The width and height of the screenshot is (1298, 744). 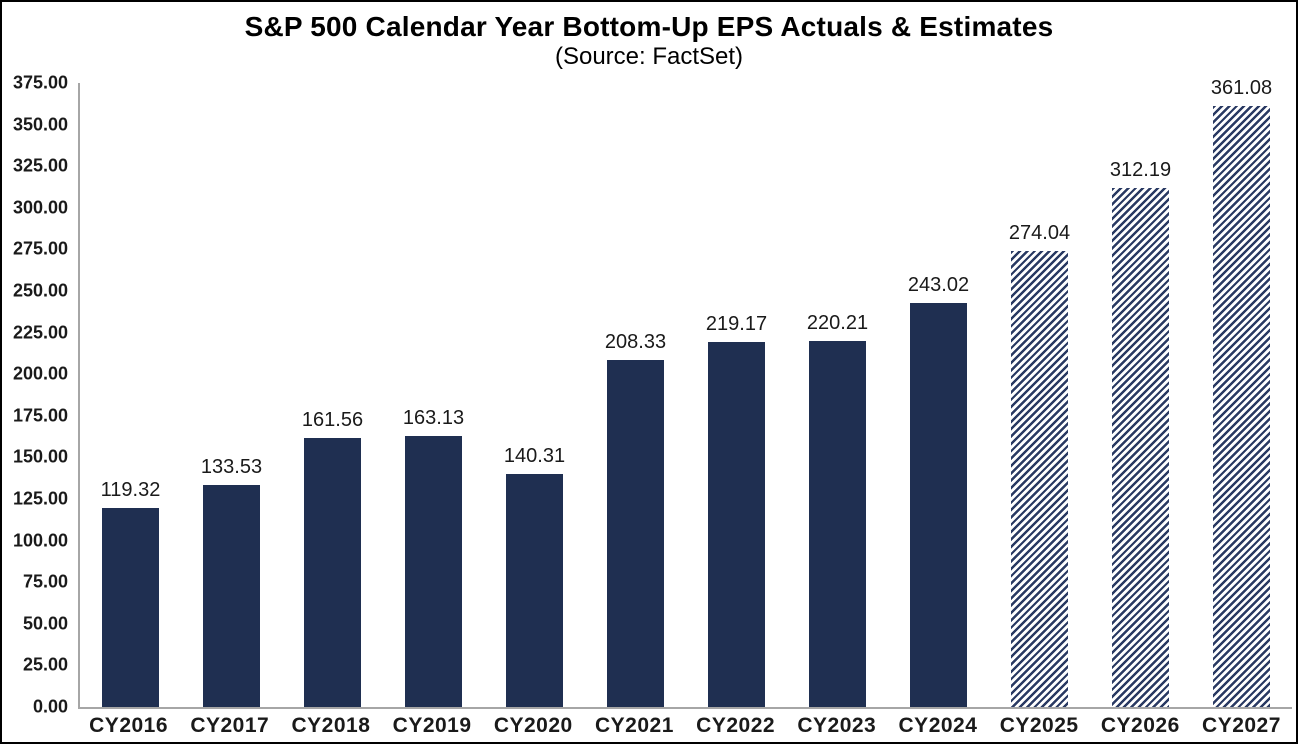 I want to click on y-tick-label: 0.00, so click(x=50, y=706).